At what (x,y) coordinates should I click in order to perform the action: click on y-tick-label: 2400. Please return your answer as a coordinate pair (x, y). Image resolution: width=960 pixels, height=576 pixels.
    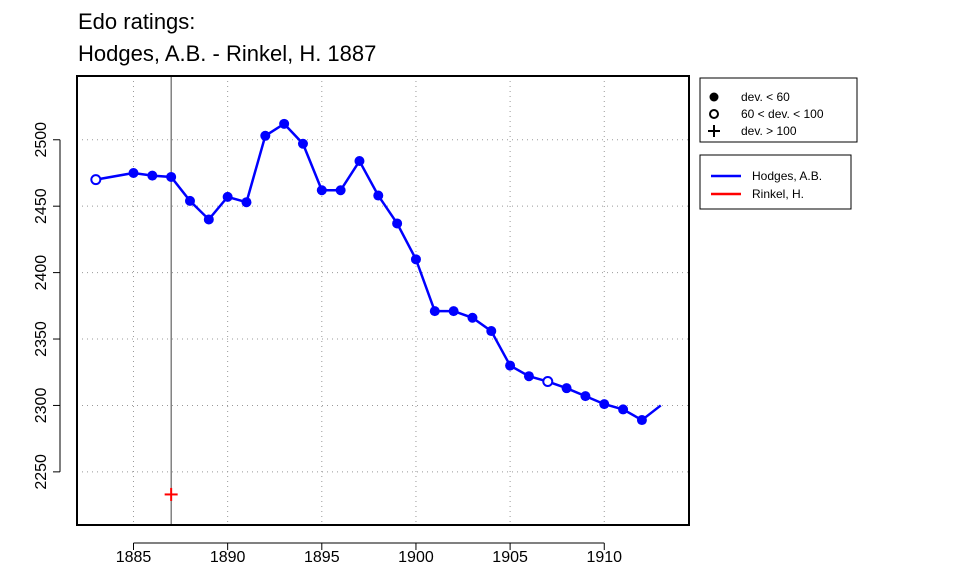
    Looking at the image, I should click on (41, 273).